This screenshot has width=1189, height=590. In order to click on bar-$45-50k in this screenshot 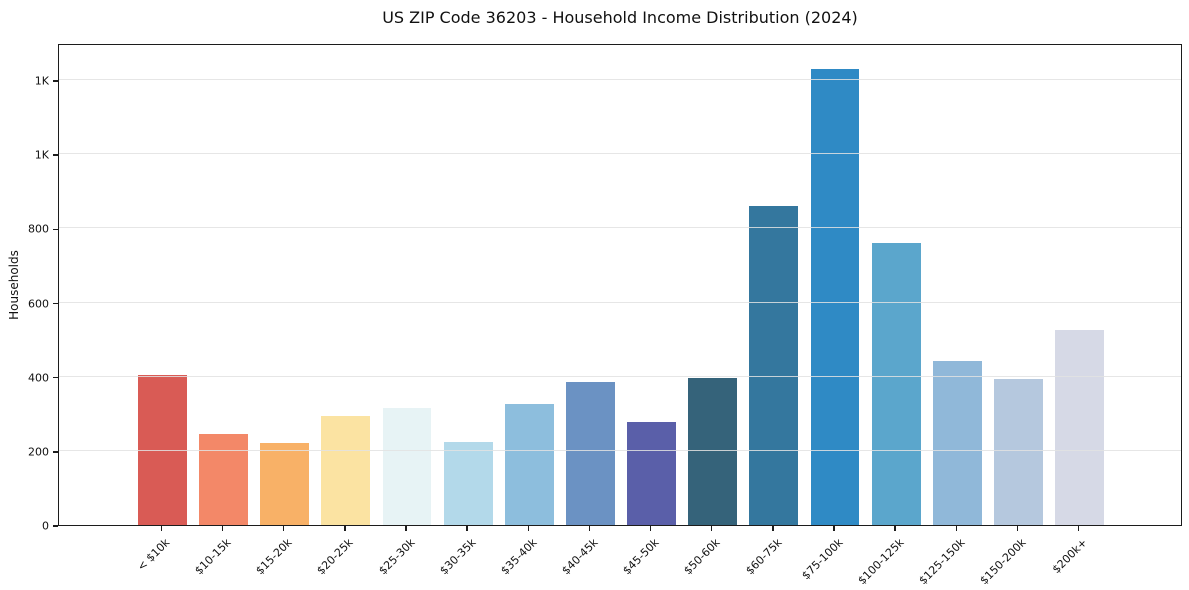, I will do `click(652, 473)`.